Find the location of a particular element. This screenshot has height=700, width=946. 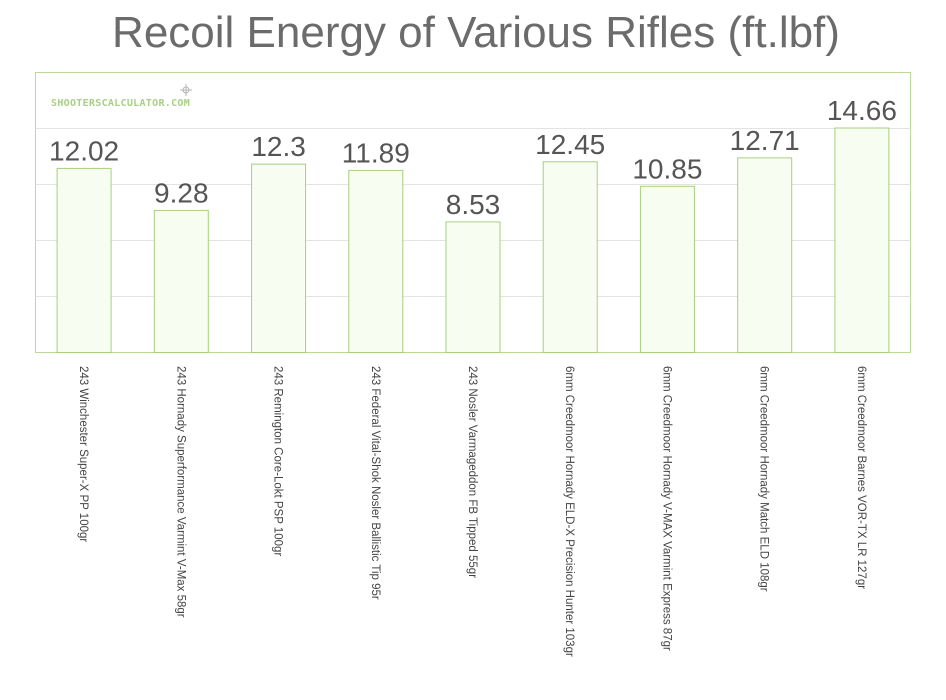

bar-value-label: 10.85 is located at coordinates (667, 168).